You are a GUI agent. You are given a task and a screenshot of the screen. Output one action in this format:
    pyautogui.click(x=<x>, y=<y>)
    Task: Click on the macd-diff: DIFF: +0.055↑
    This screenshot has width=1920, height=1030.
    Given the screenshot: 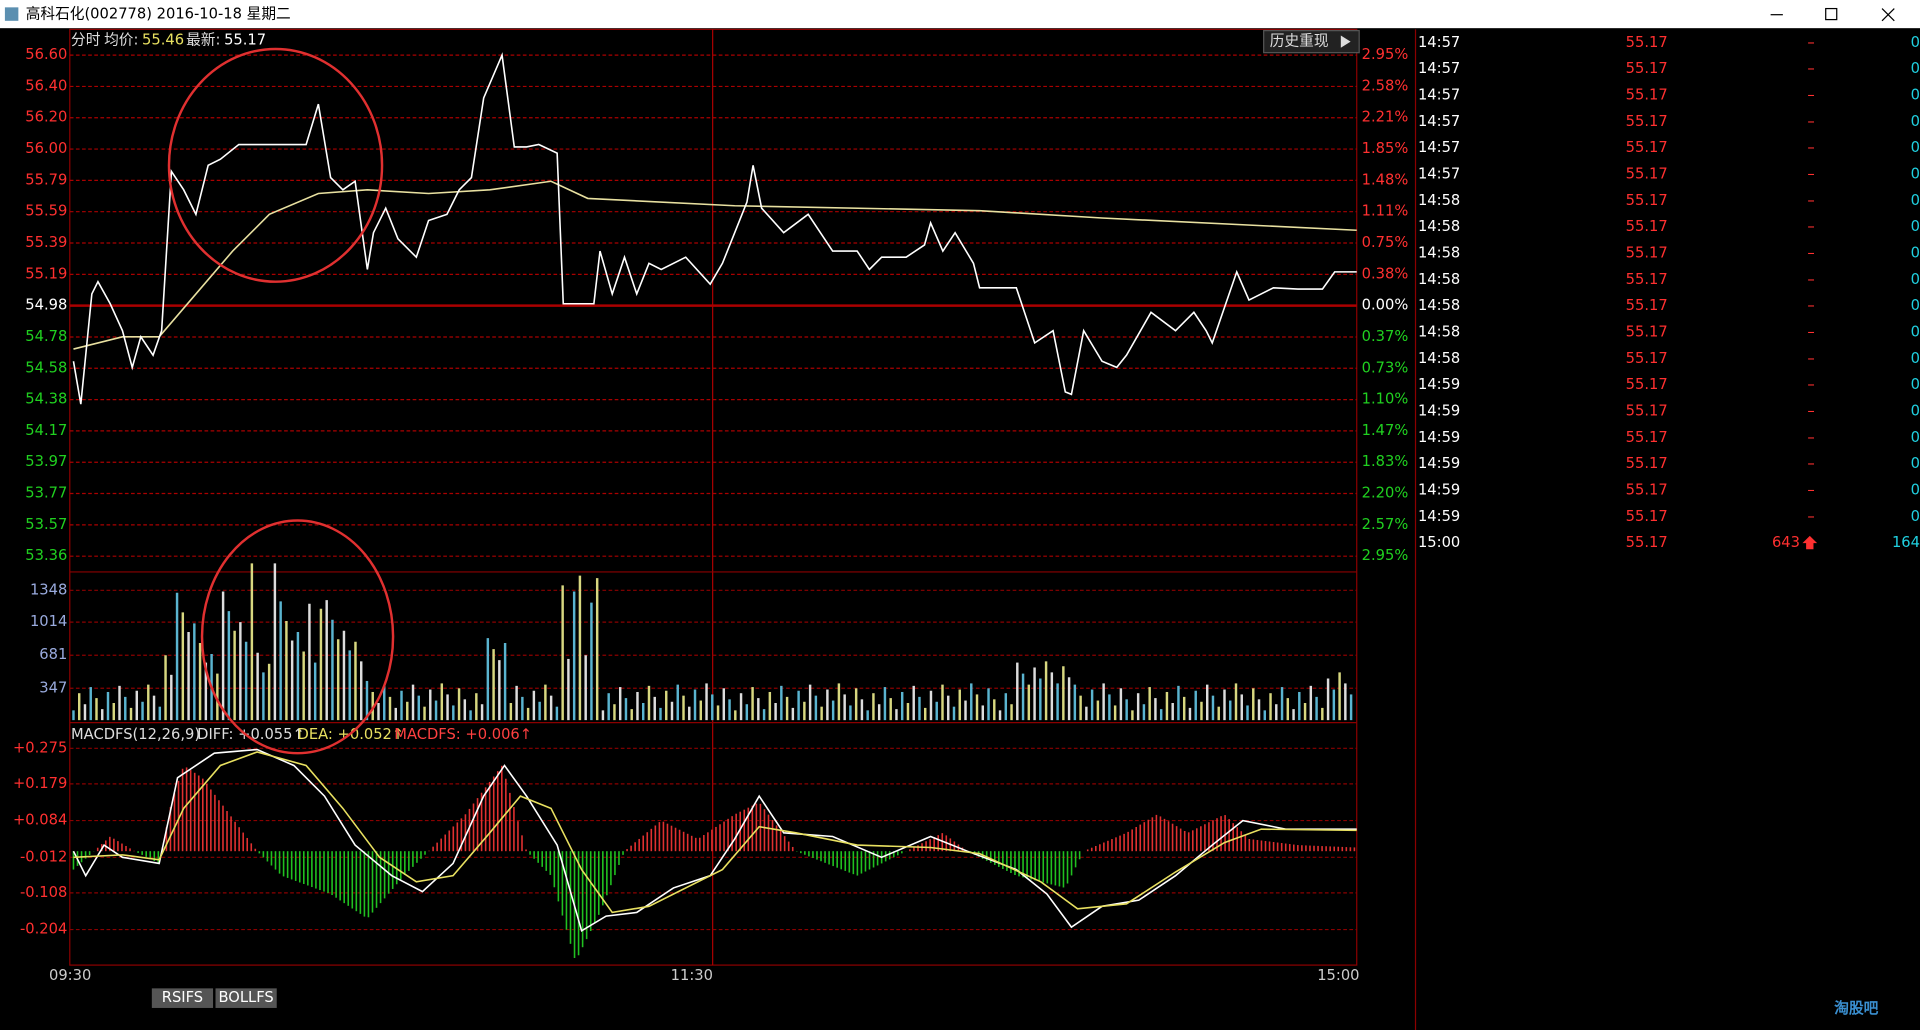 What is the action you would take?
    pyautogui.click(x=251, y=734)
    